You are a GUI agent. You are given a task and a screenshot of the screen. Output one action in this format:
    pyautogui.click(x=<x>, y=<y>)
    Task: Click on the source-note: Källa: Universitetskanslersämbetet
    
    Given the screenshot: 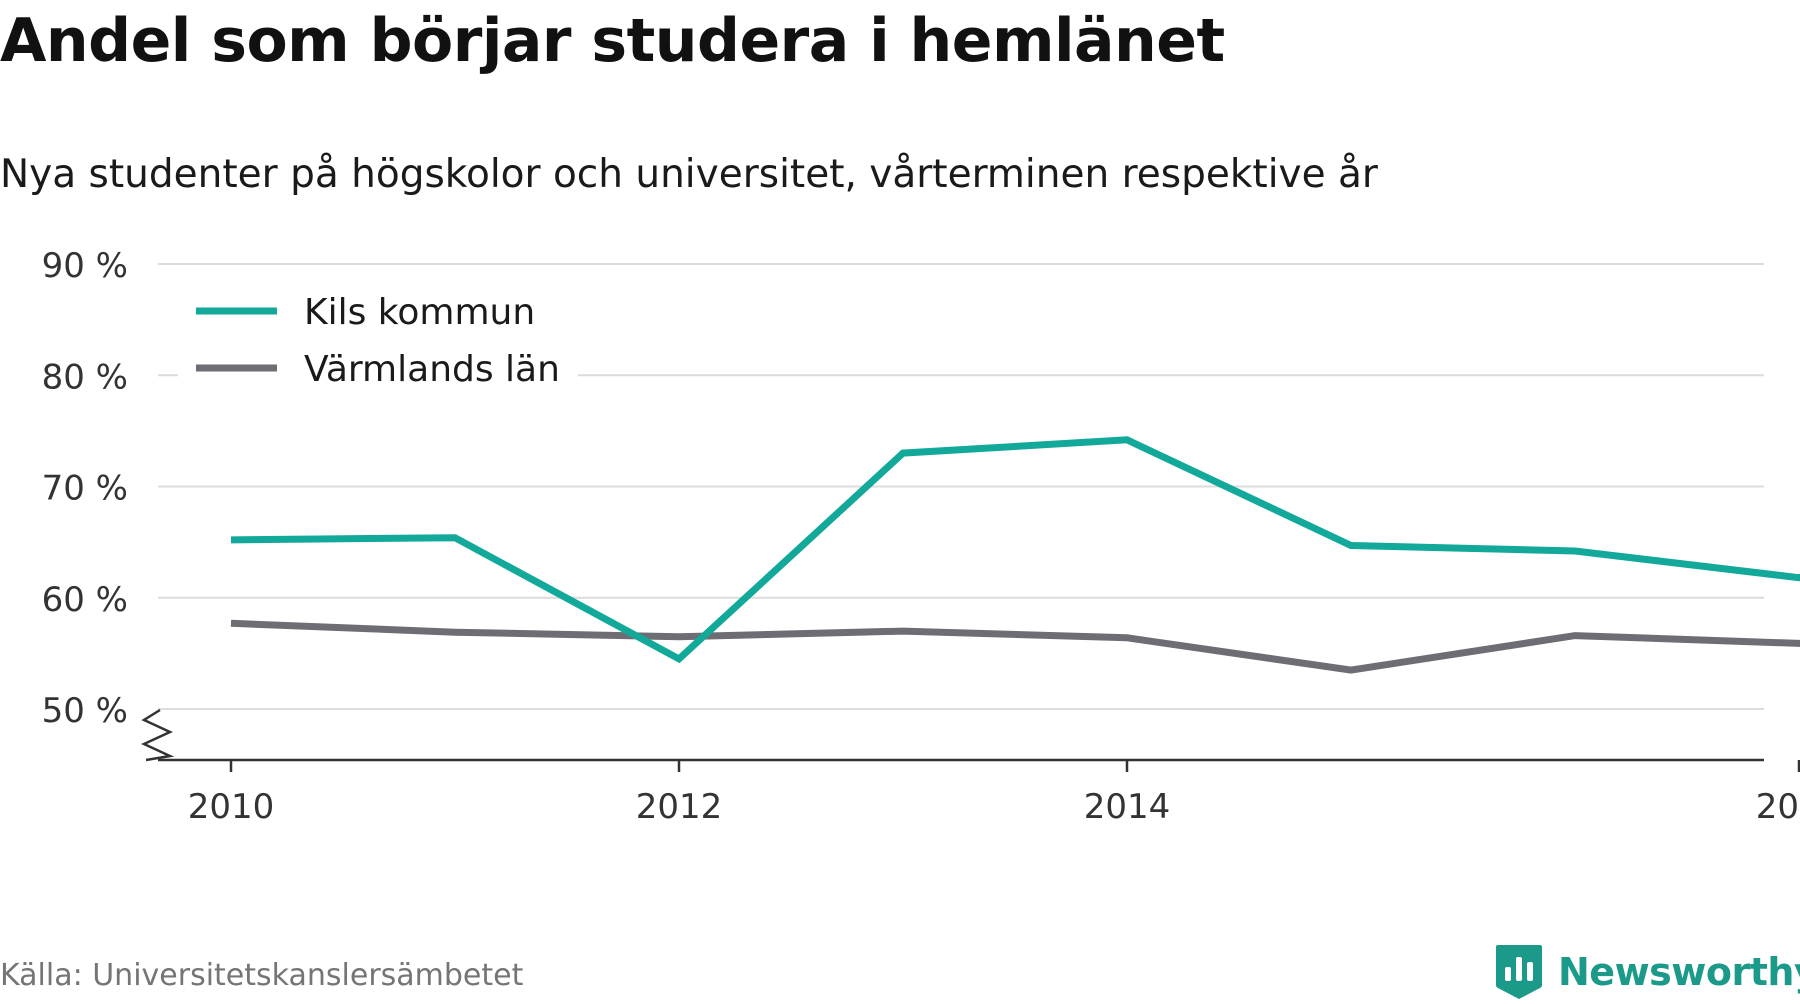 What is the action you would take?
    pyautogui.click(x=262, y=975)
    